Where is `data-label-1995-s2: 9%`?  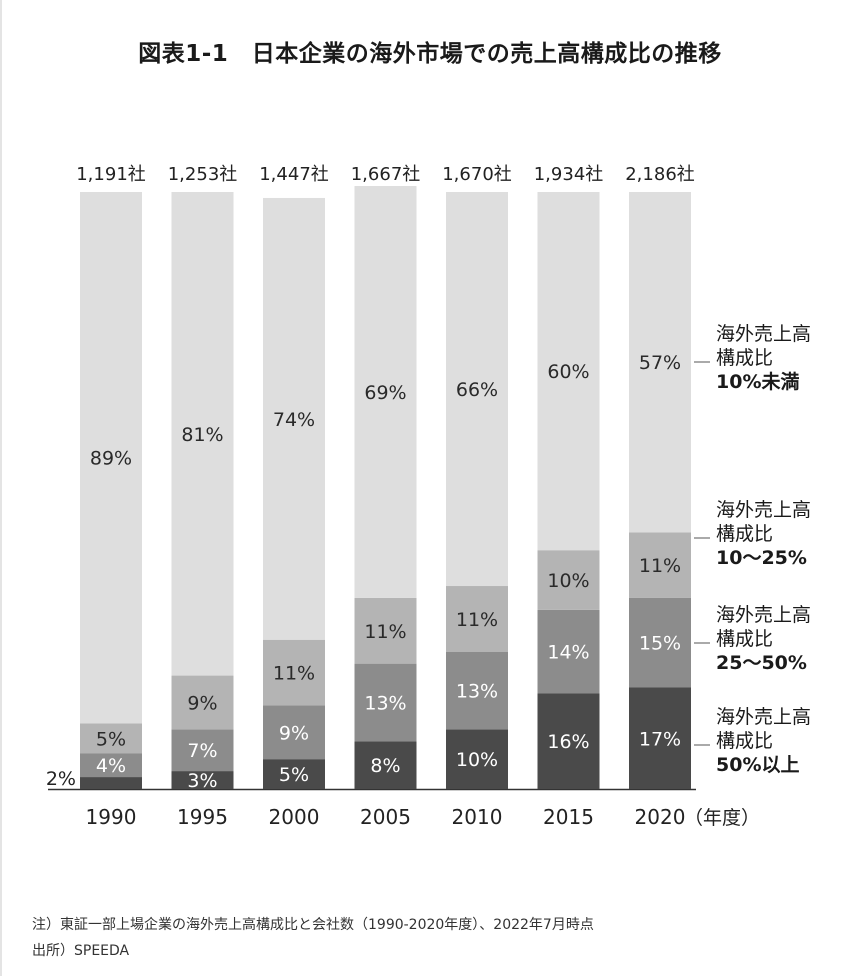
data-label-1995-s2: 9% is located at coordinates (202, 703).